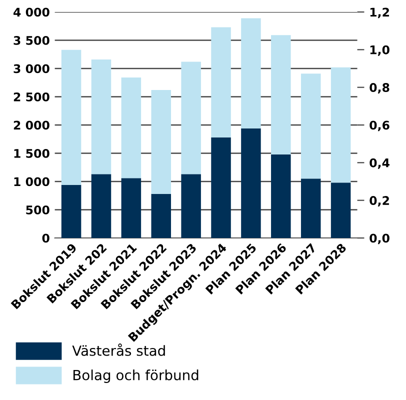 Image resolution: width=406 pixels, height=400 pixels. I want to click on y2-tick-label: 0,4, so click(380, 163).